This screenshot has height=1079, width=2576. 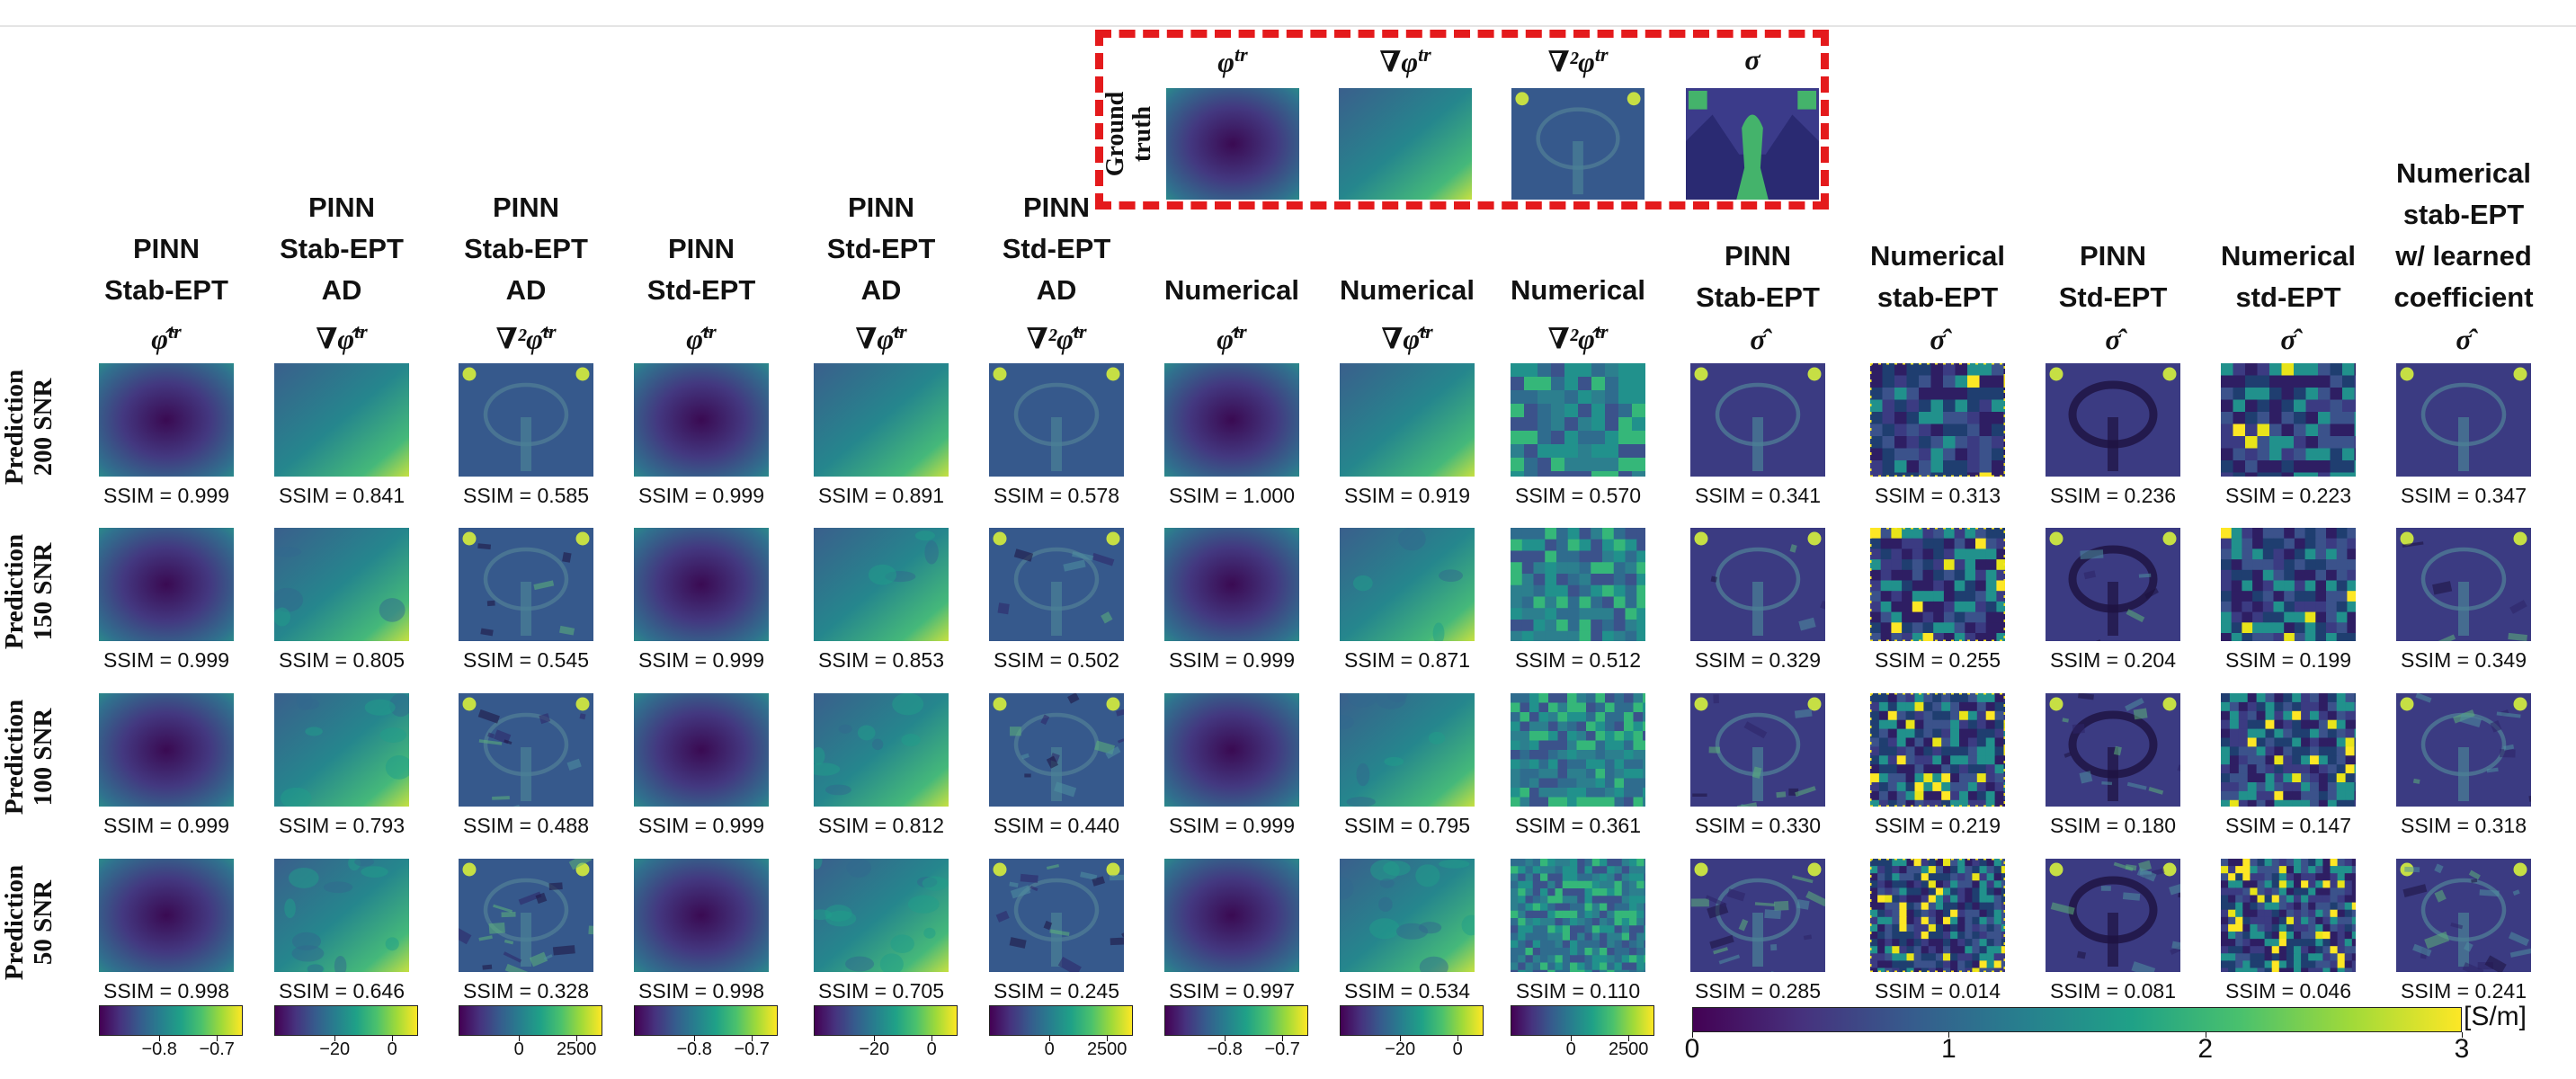 What do you see at coordinates (2113, 256) in the screenshot?
I see `column-header-line: PINN` at bounding box center [2113, 256].